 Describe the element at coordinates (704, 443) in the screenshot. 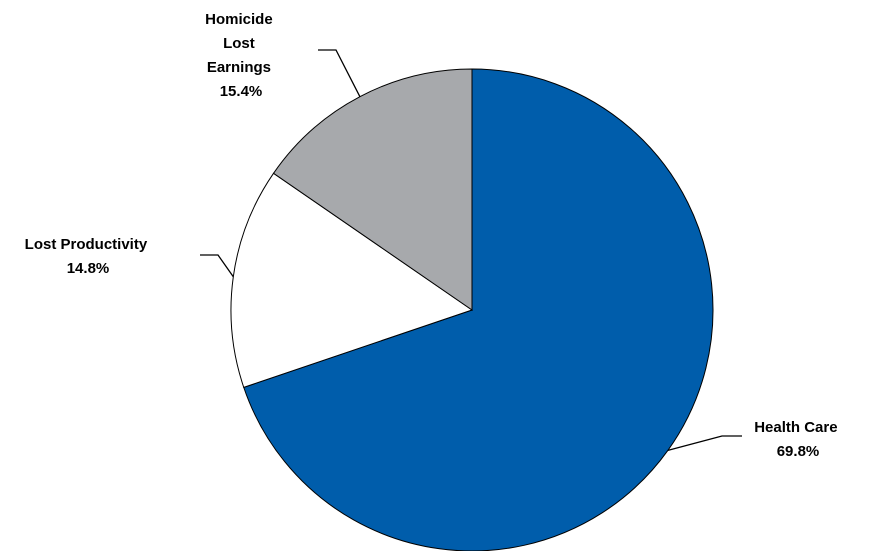

I see `leader-health-care` at that location.